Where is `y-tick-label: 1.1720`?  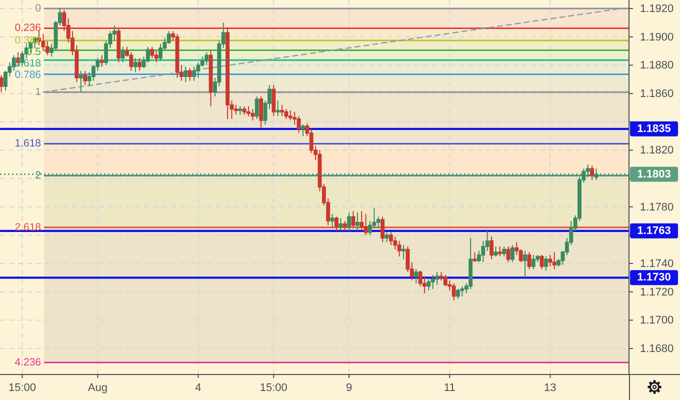
y-tick-label: 1.1720 is located at coordinates (657, 292).